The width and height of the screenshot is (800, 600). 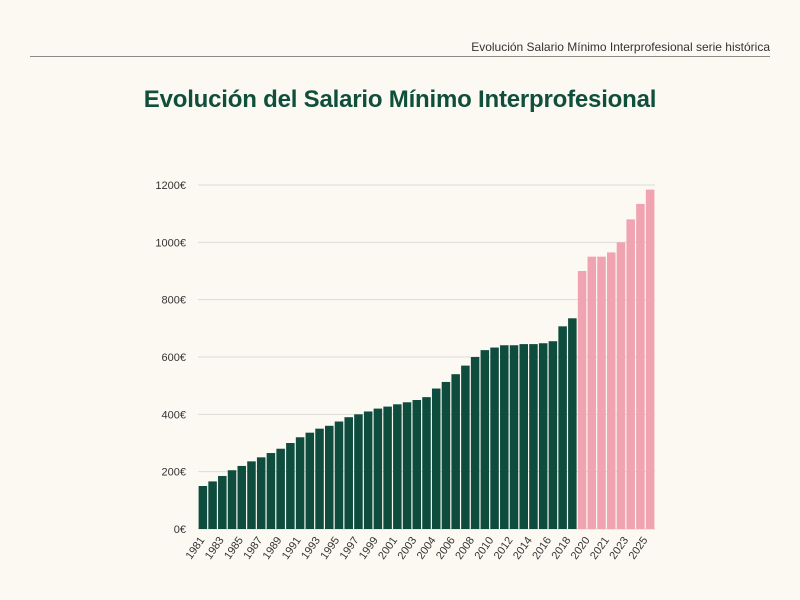 What do you see at coordinates (600, 548) in the screenshot?
I see `x-tick-label: 2021` at bounding box center [600, 548].